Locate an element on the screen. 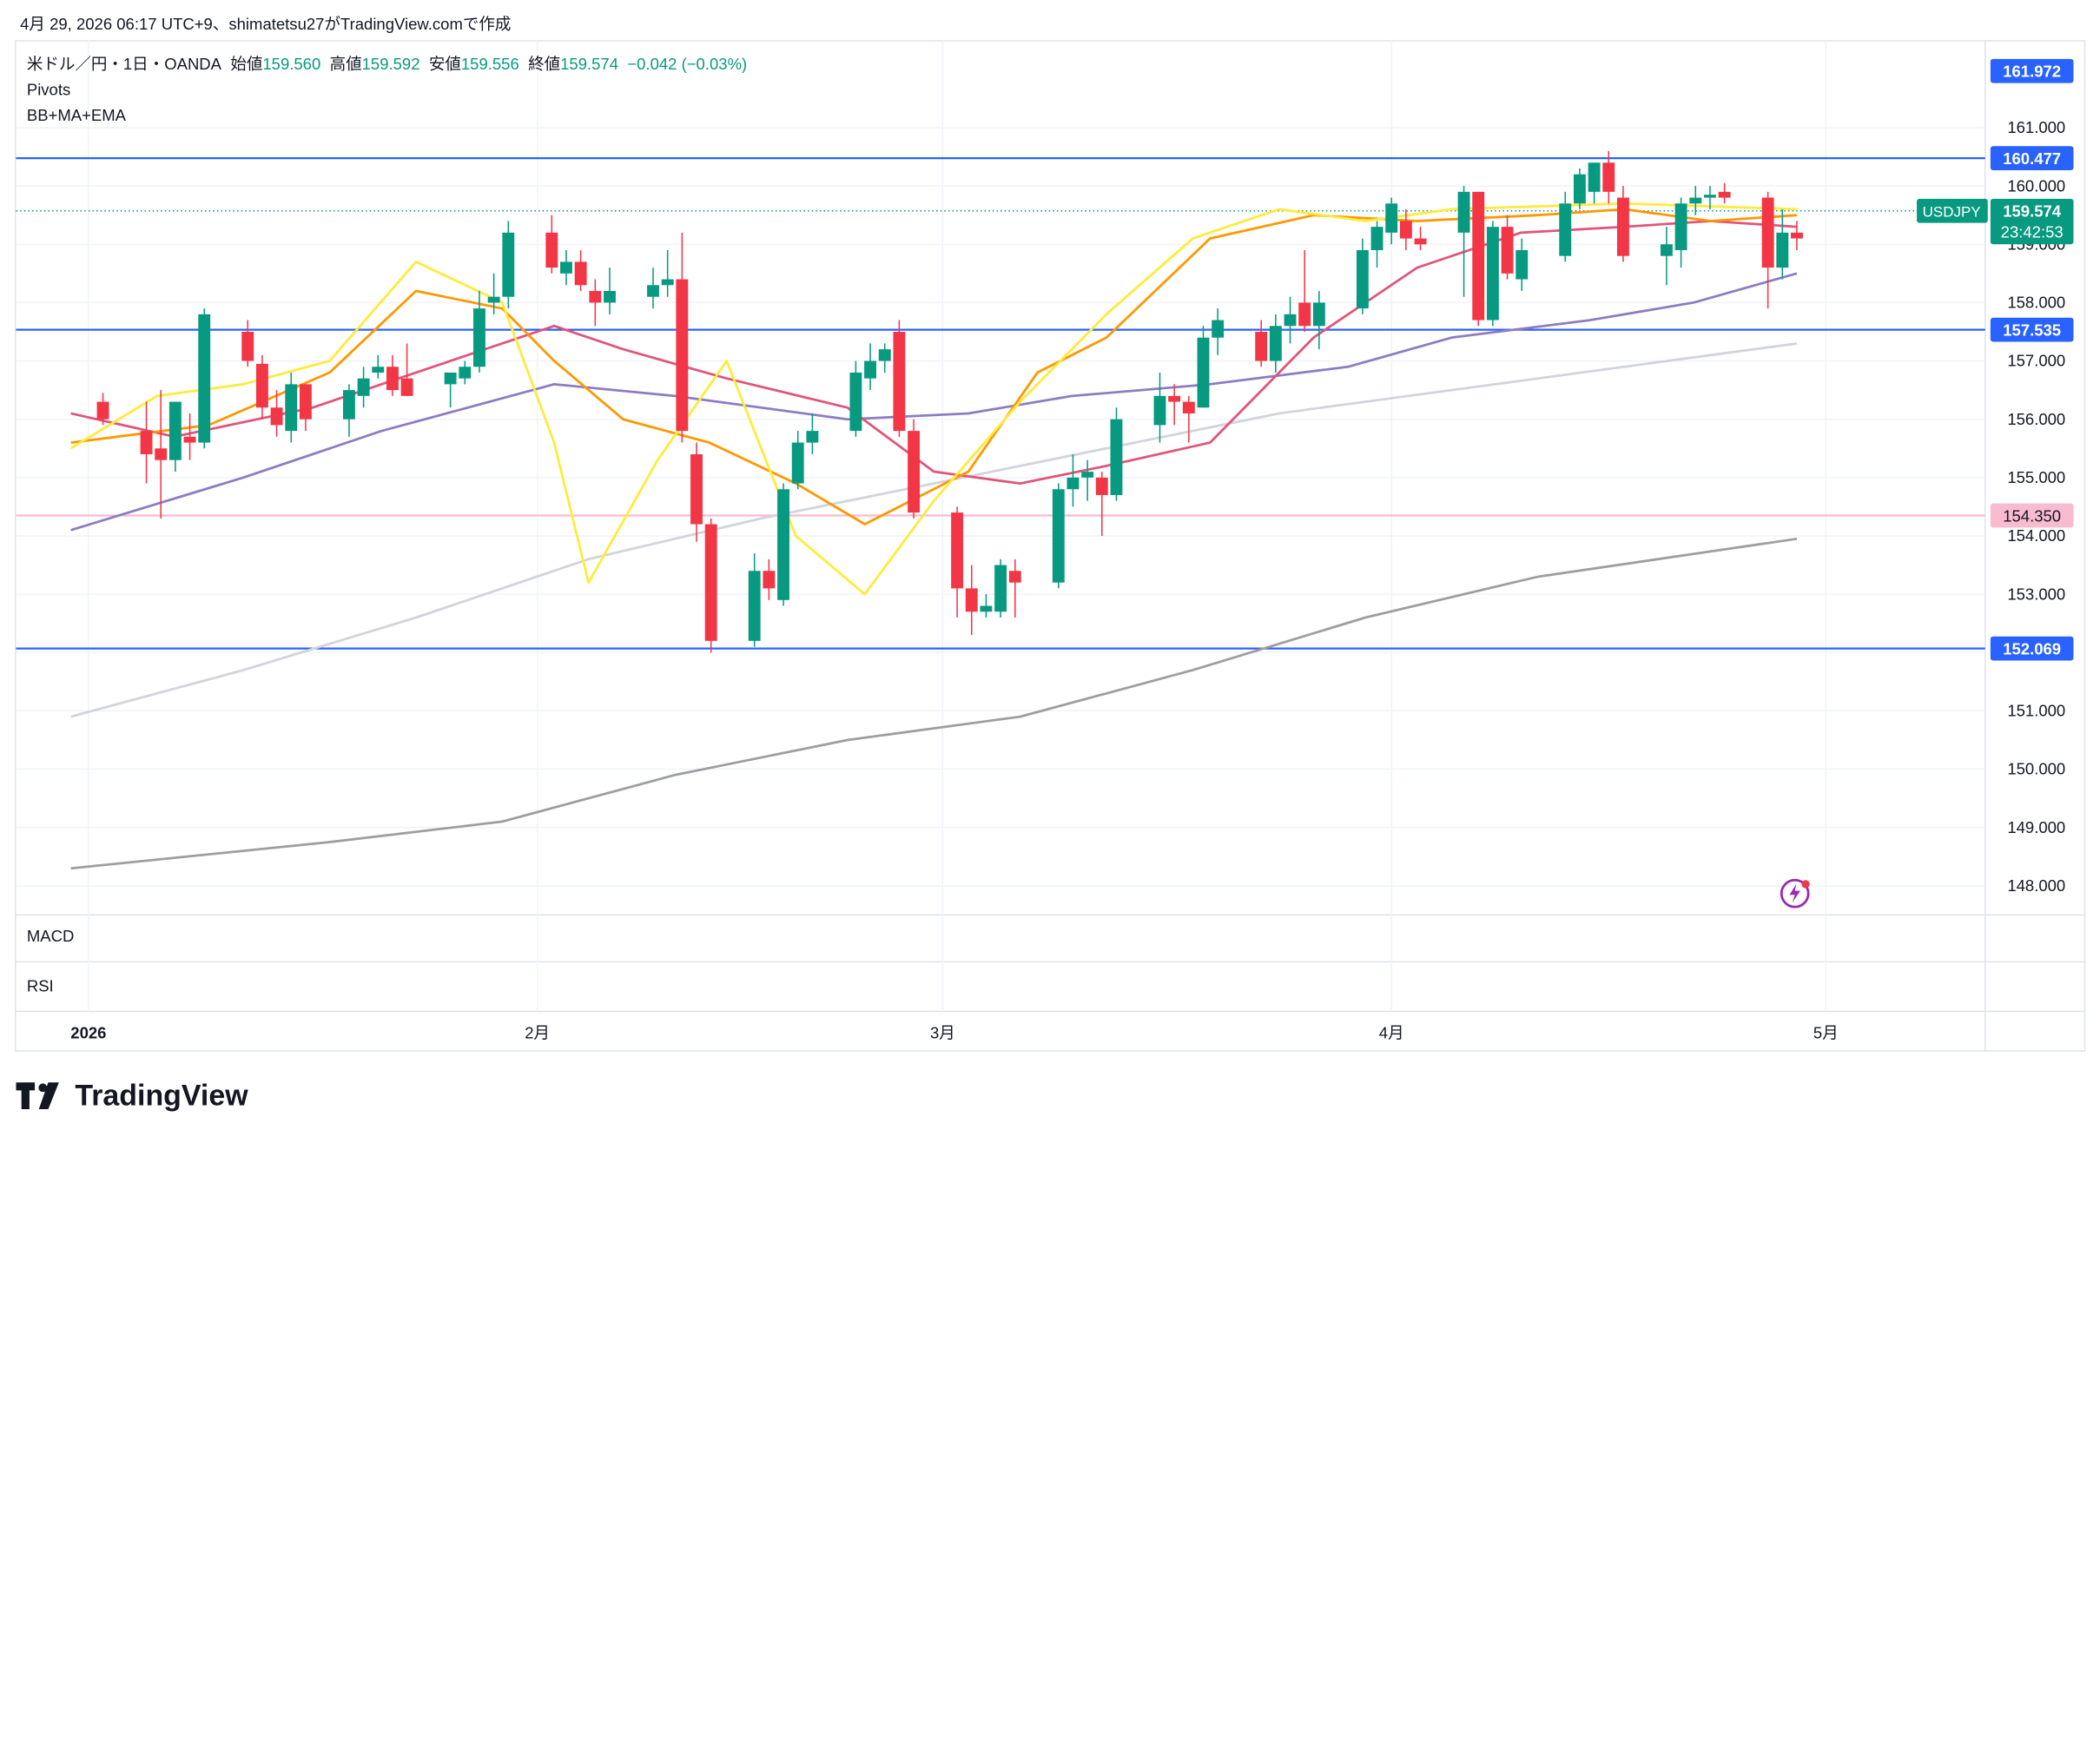 The width and height of the screenshot is (2100, 1758). x-tick-label: 5月 is located at coordinates (1826, 1032).